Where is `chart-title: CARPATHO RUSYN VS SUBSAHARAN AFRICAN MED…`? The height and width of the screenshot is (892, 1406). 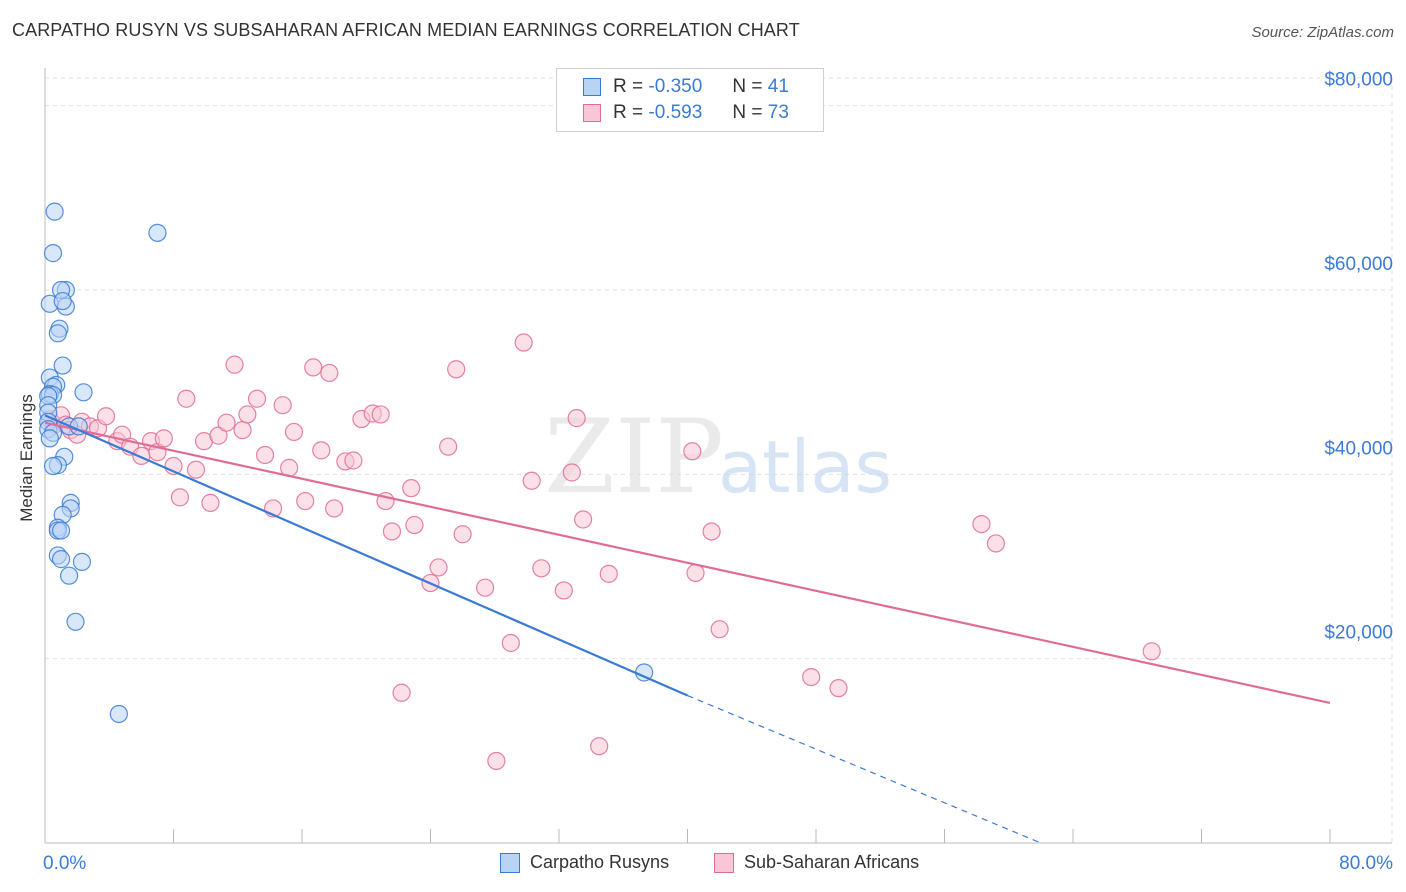 chart-title: CARPATHO RUSYN VS SUBSAHARAN AFRICAN MED… is located at coordinates (406, 30).